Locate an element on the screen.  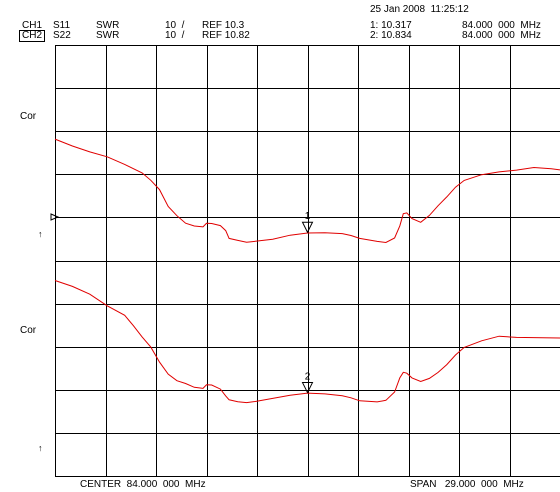
ch2-format: SWR is located at coordinates (108, 35).